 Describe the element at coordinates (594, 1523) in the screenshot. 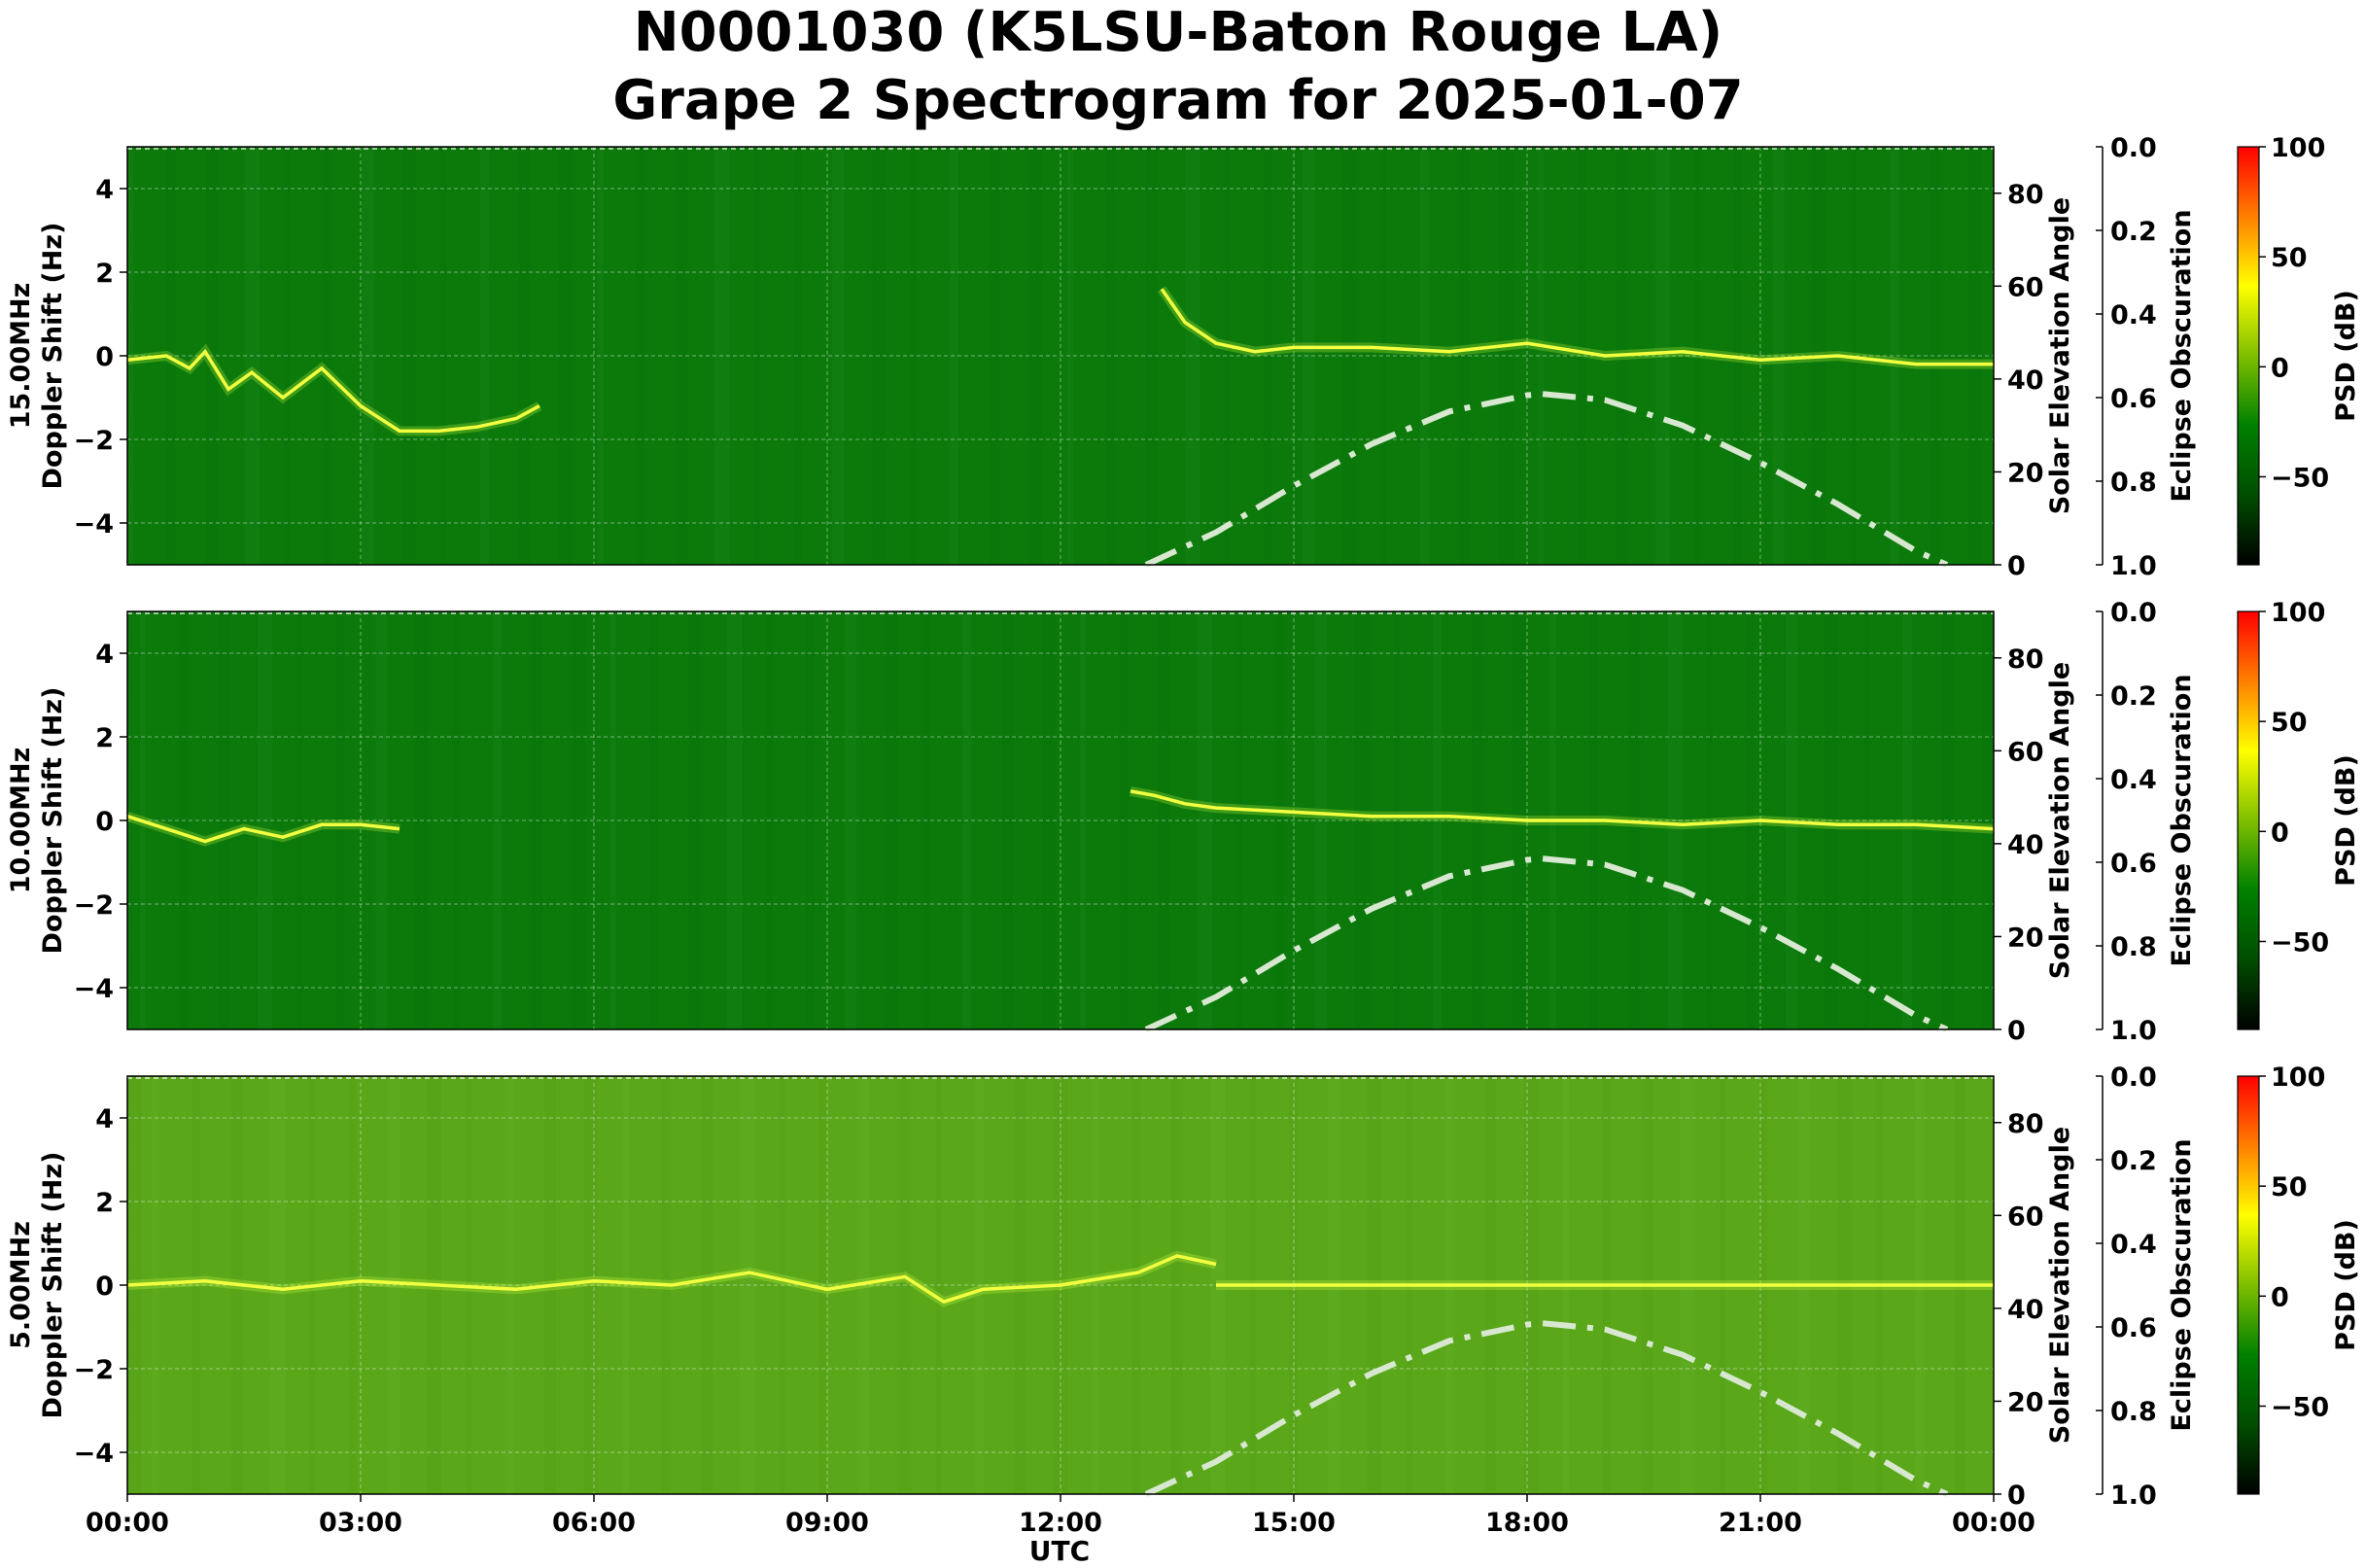

I see `x-tick-label: 06:00` at that location.